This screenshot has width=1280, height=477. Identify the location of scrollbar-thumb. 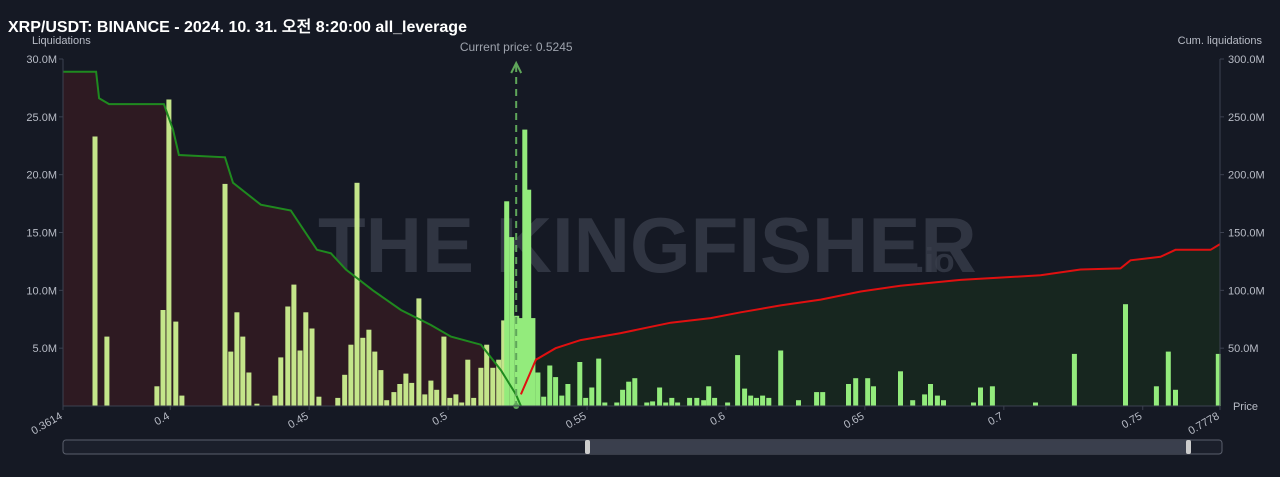
(888, 447).